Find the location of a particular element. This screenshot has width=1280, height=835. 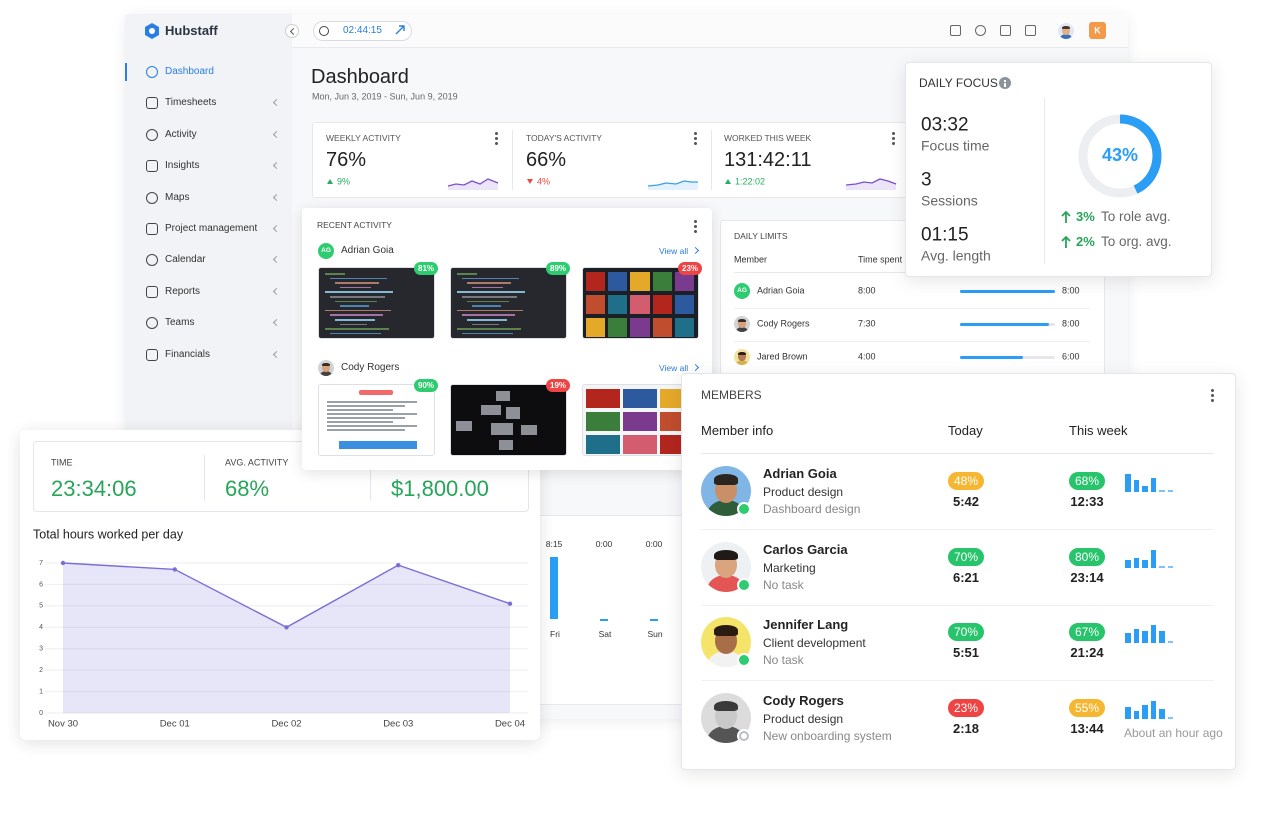

nav-item: Maps is located at coordinates (177, 197).